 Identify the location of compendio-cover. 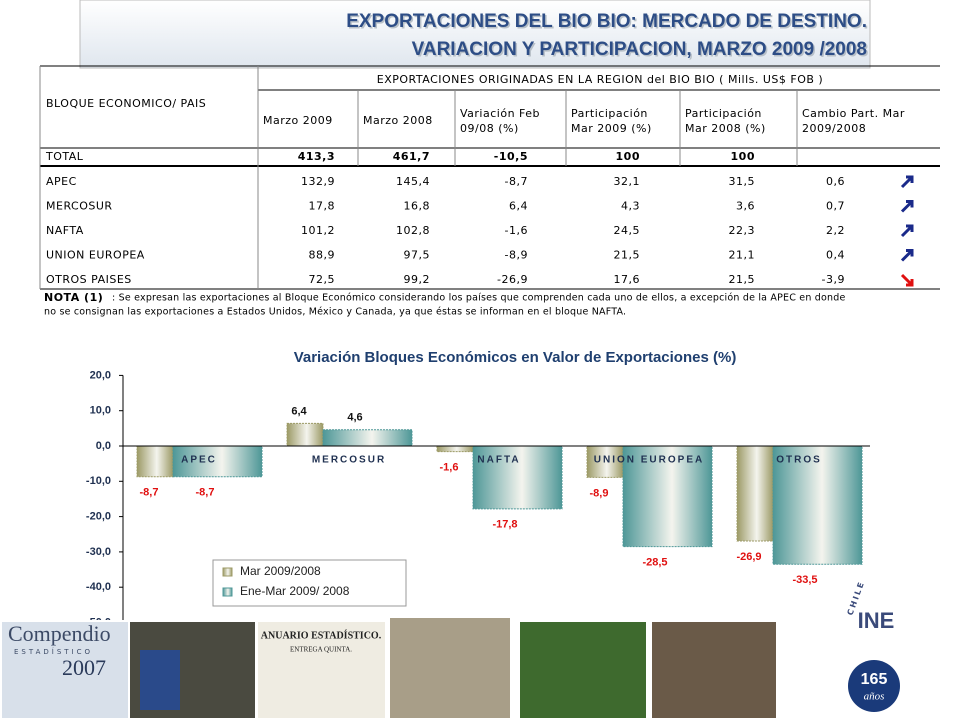
(65, 670).